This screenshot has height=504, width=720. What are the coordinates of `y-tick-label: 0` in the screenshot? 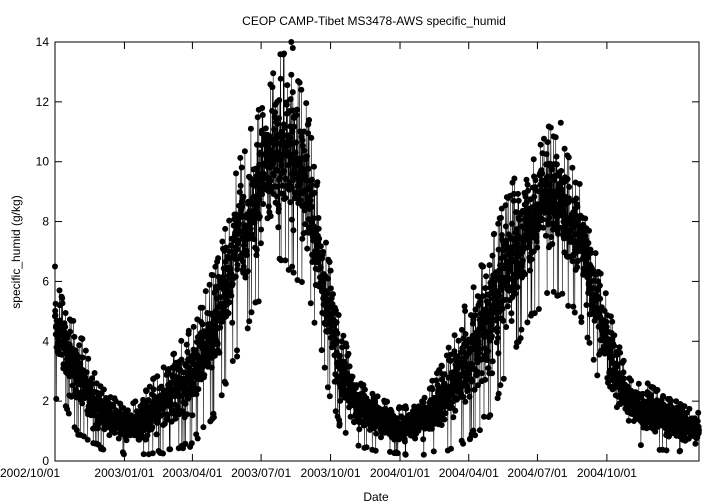 It's located at (45, 461).